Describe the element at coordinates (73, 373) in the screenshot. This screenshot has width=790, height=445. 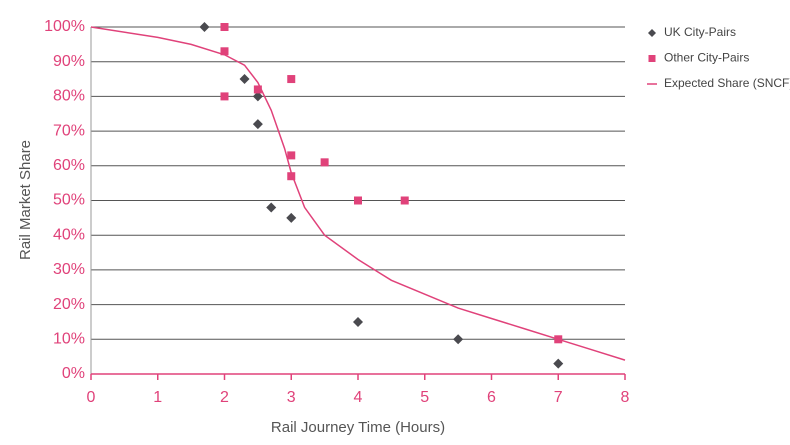
I see `y-tick-label: 0%` at that location.